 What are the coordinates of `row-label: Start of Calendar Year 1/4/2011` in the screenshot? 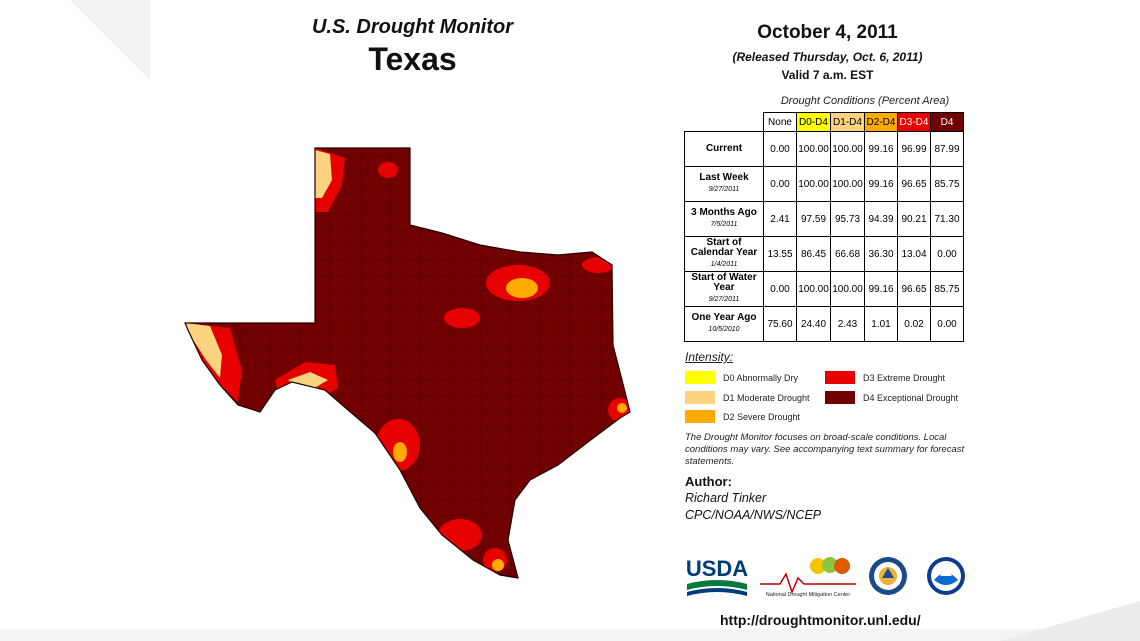 It's located at (724, 254).